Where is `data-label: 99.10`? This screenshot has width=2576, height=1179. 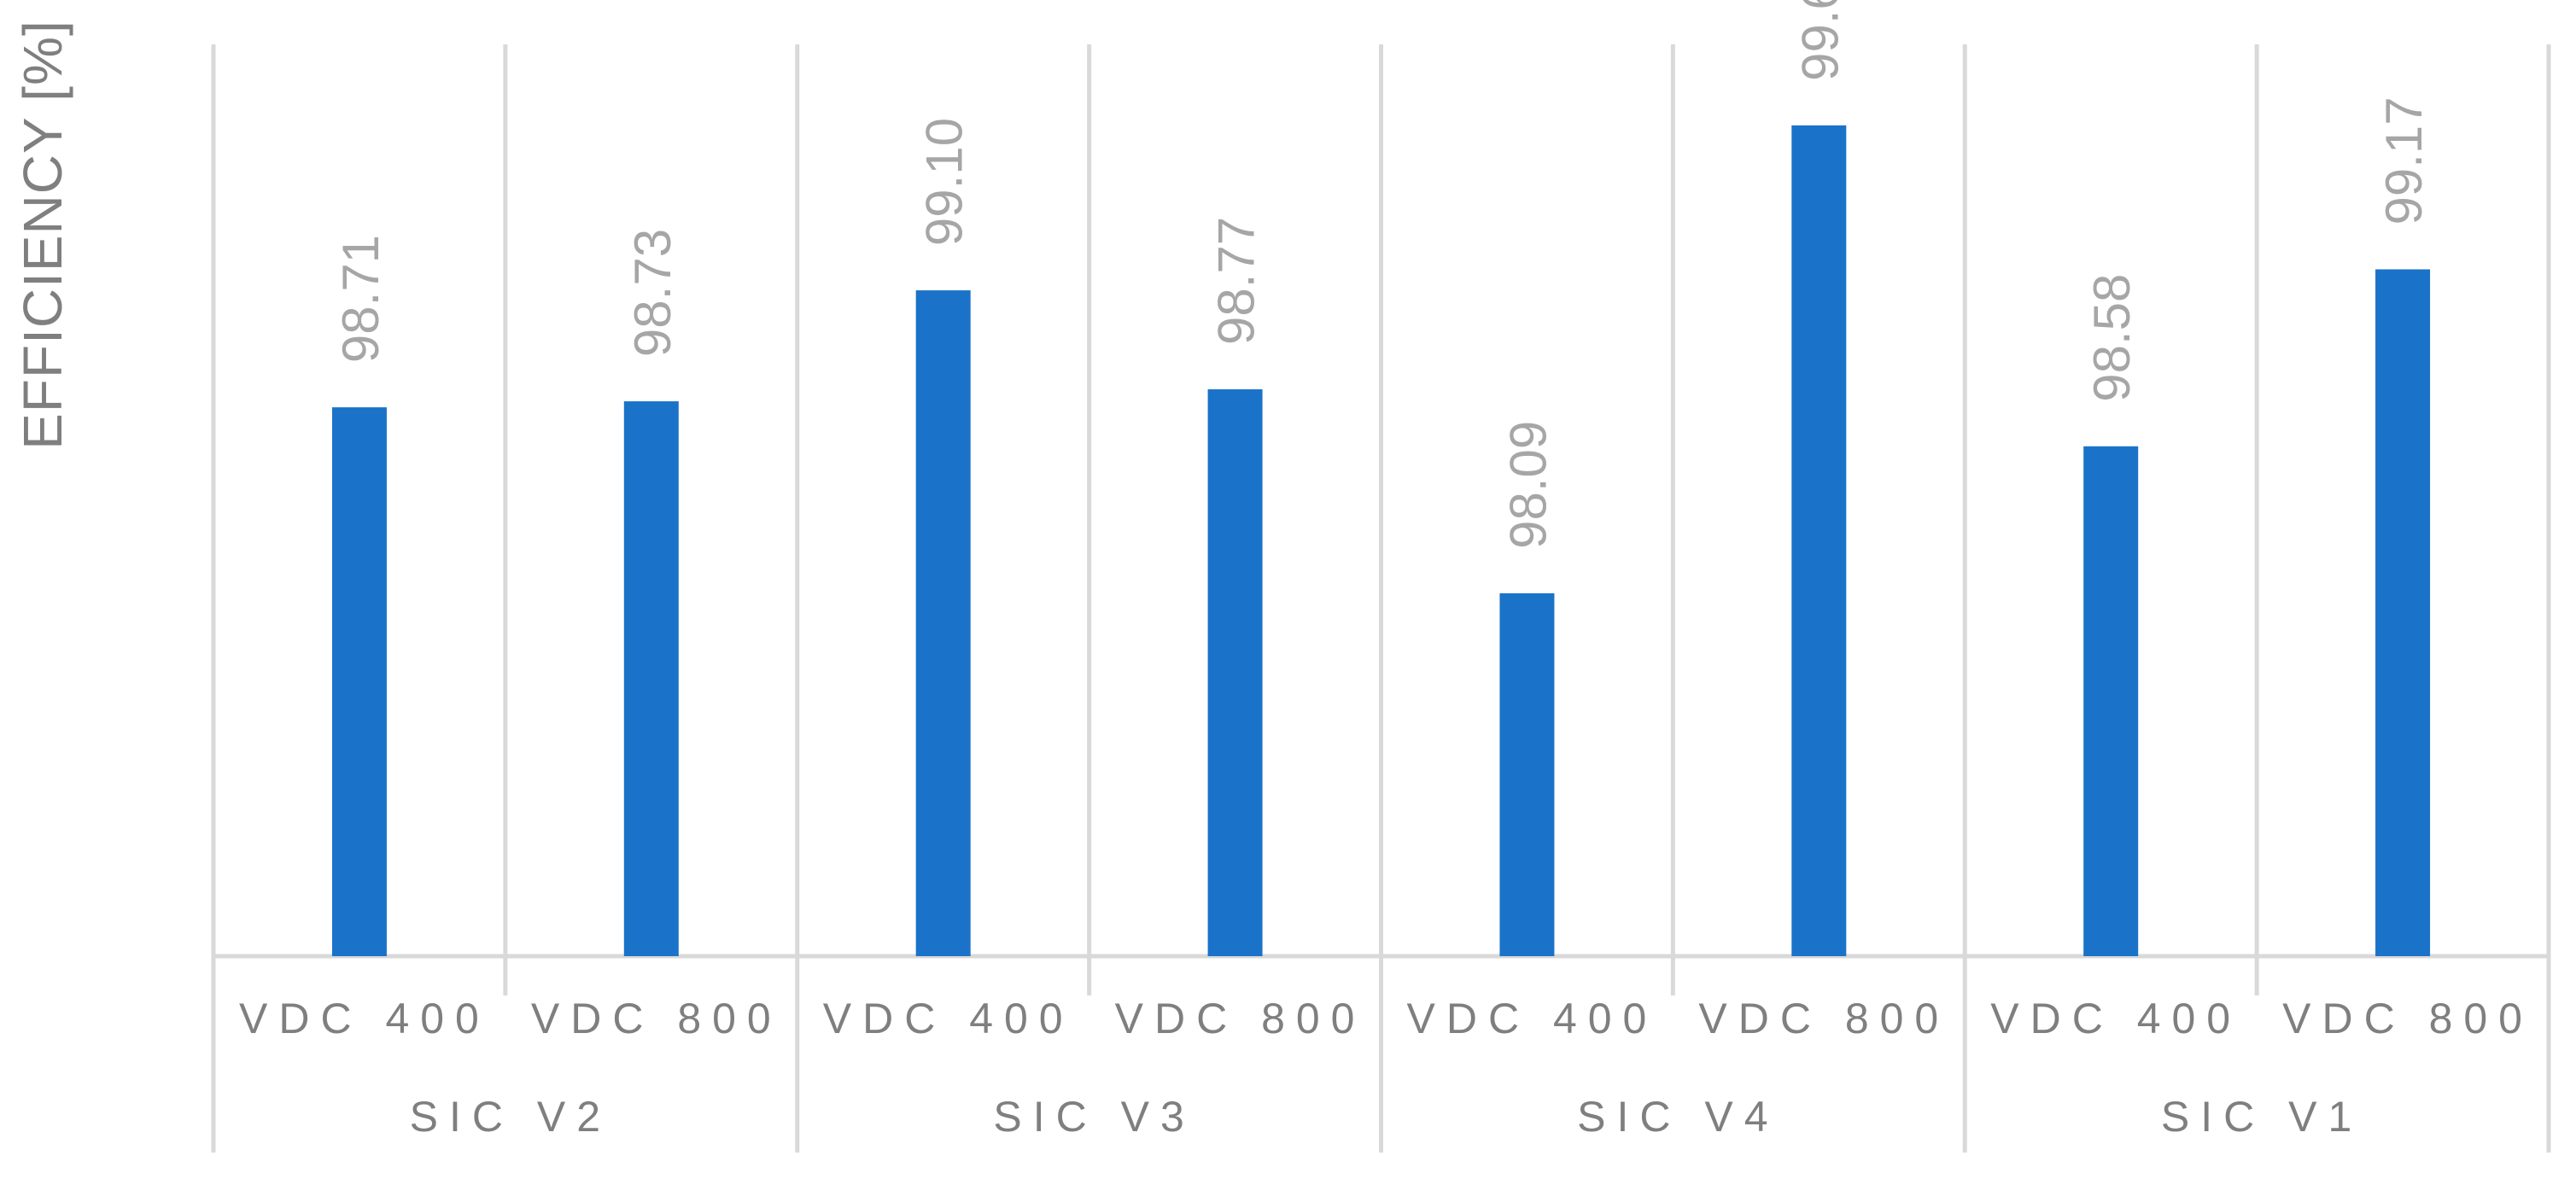 data-label: 99.10 is located at coordinates (945, 182).